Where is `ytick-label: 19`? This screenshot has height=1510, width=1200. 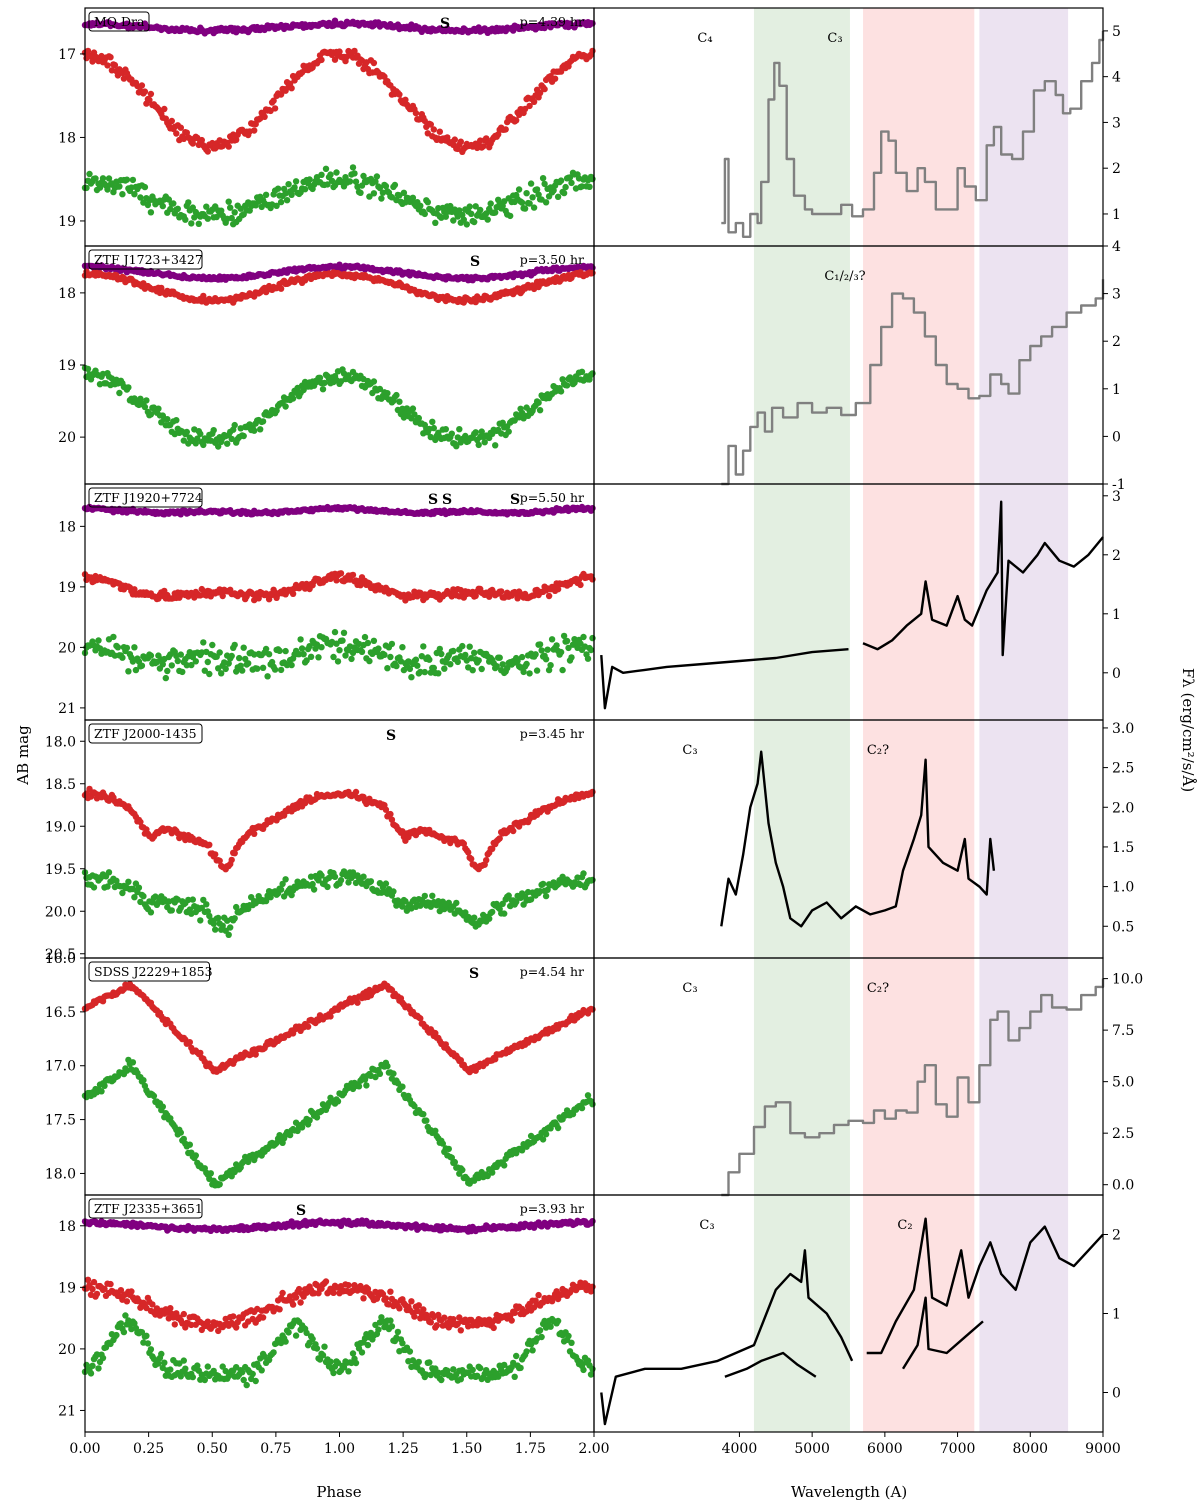 ytick-label: 19 is located at coordinates (67, 222).